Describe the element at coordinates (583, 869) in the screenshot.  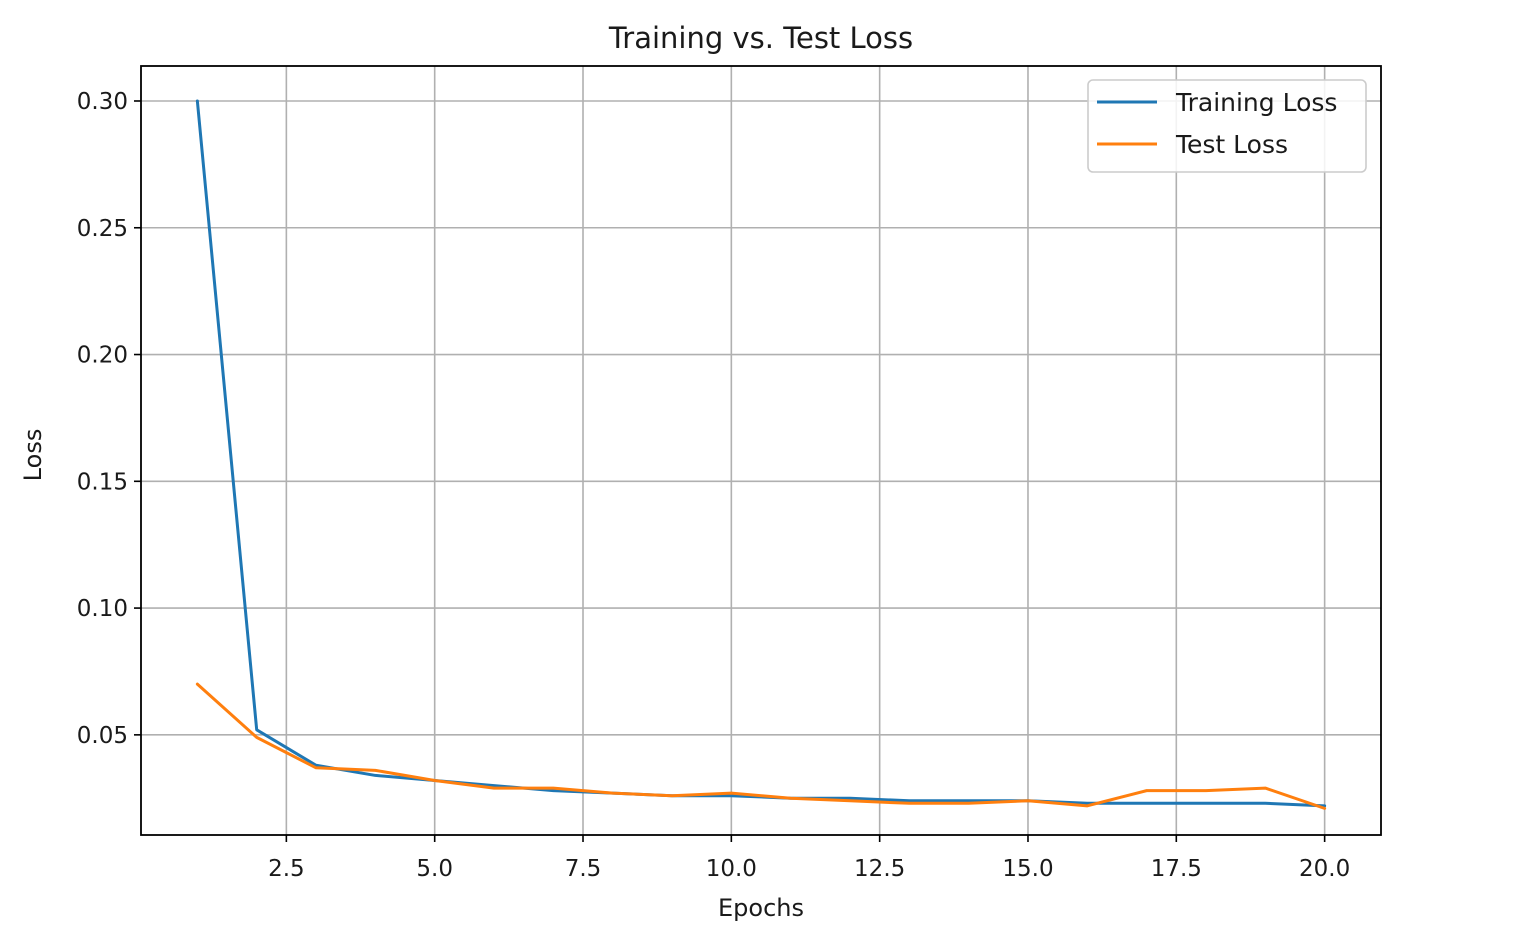
I see `x-tick-label: 7.5` at that location.